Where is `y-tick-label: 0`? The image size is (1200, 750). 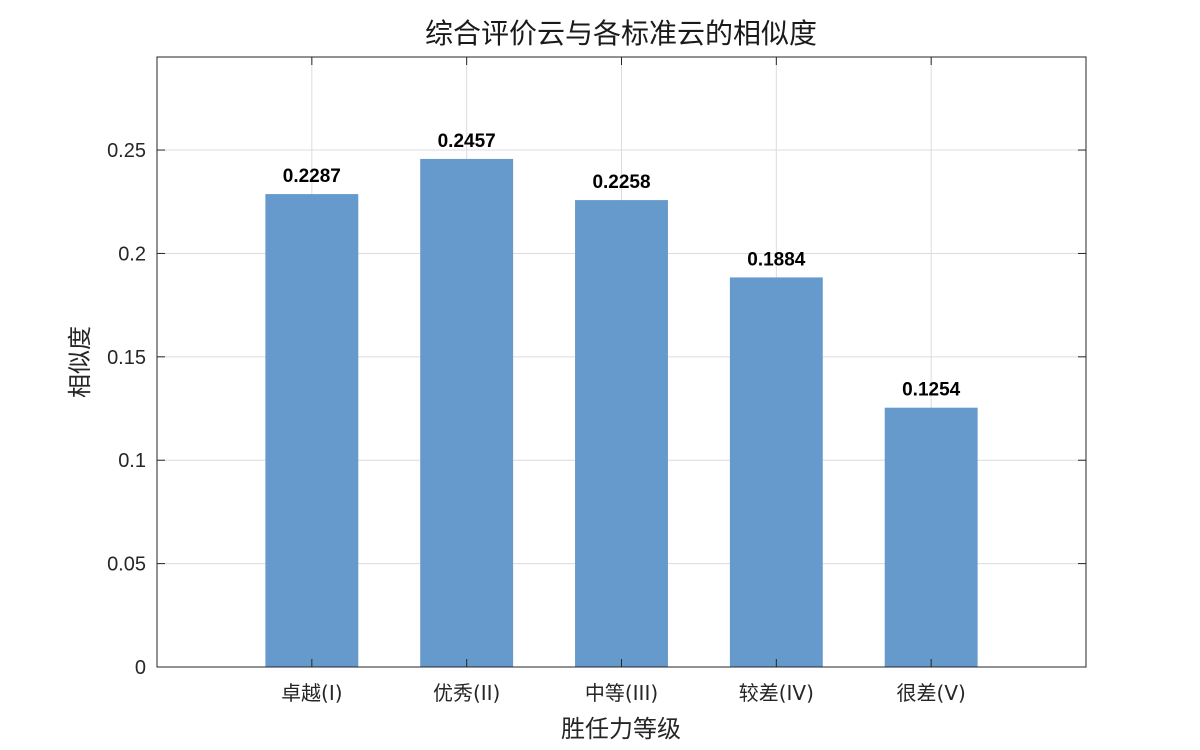 y-tick-label: 0 is located at coordinates (140, 668).